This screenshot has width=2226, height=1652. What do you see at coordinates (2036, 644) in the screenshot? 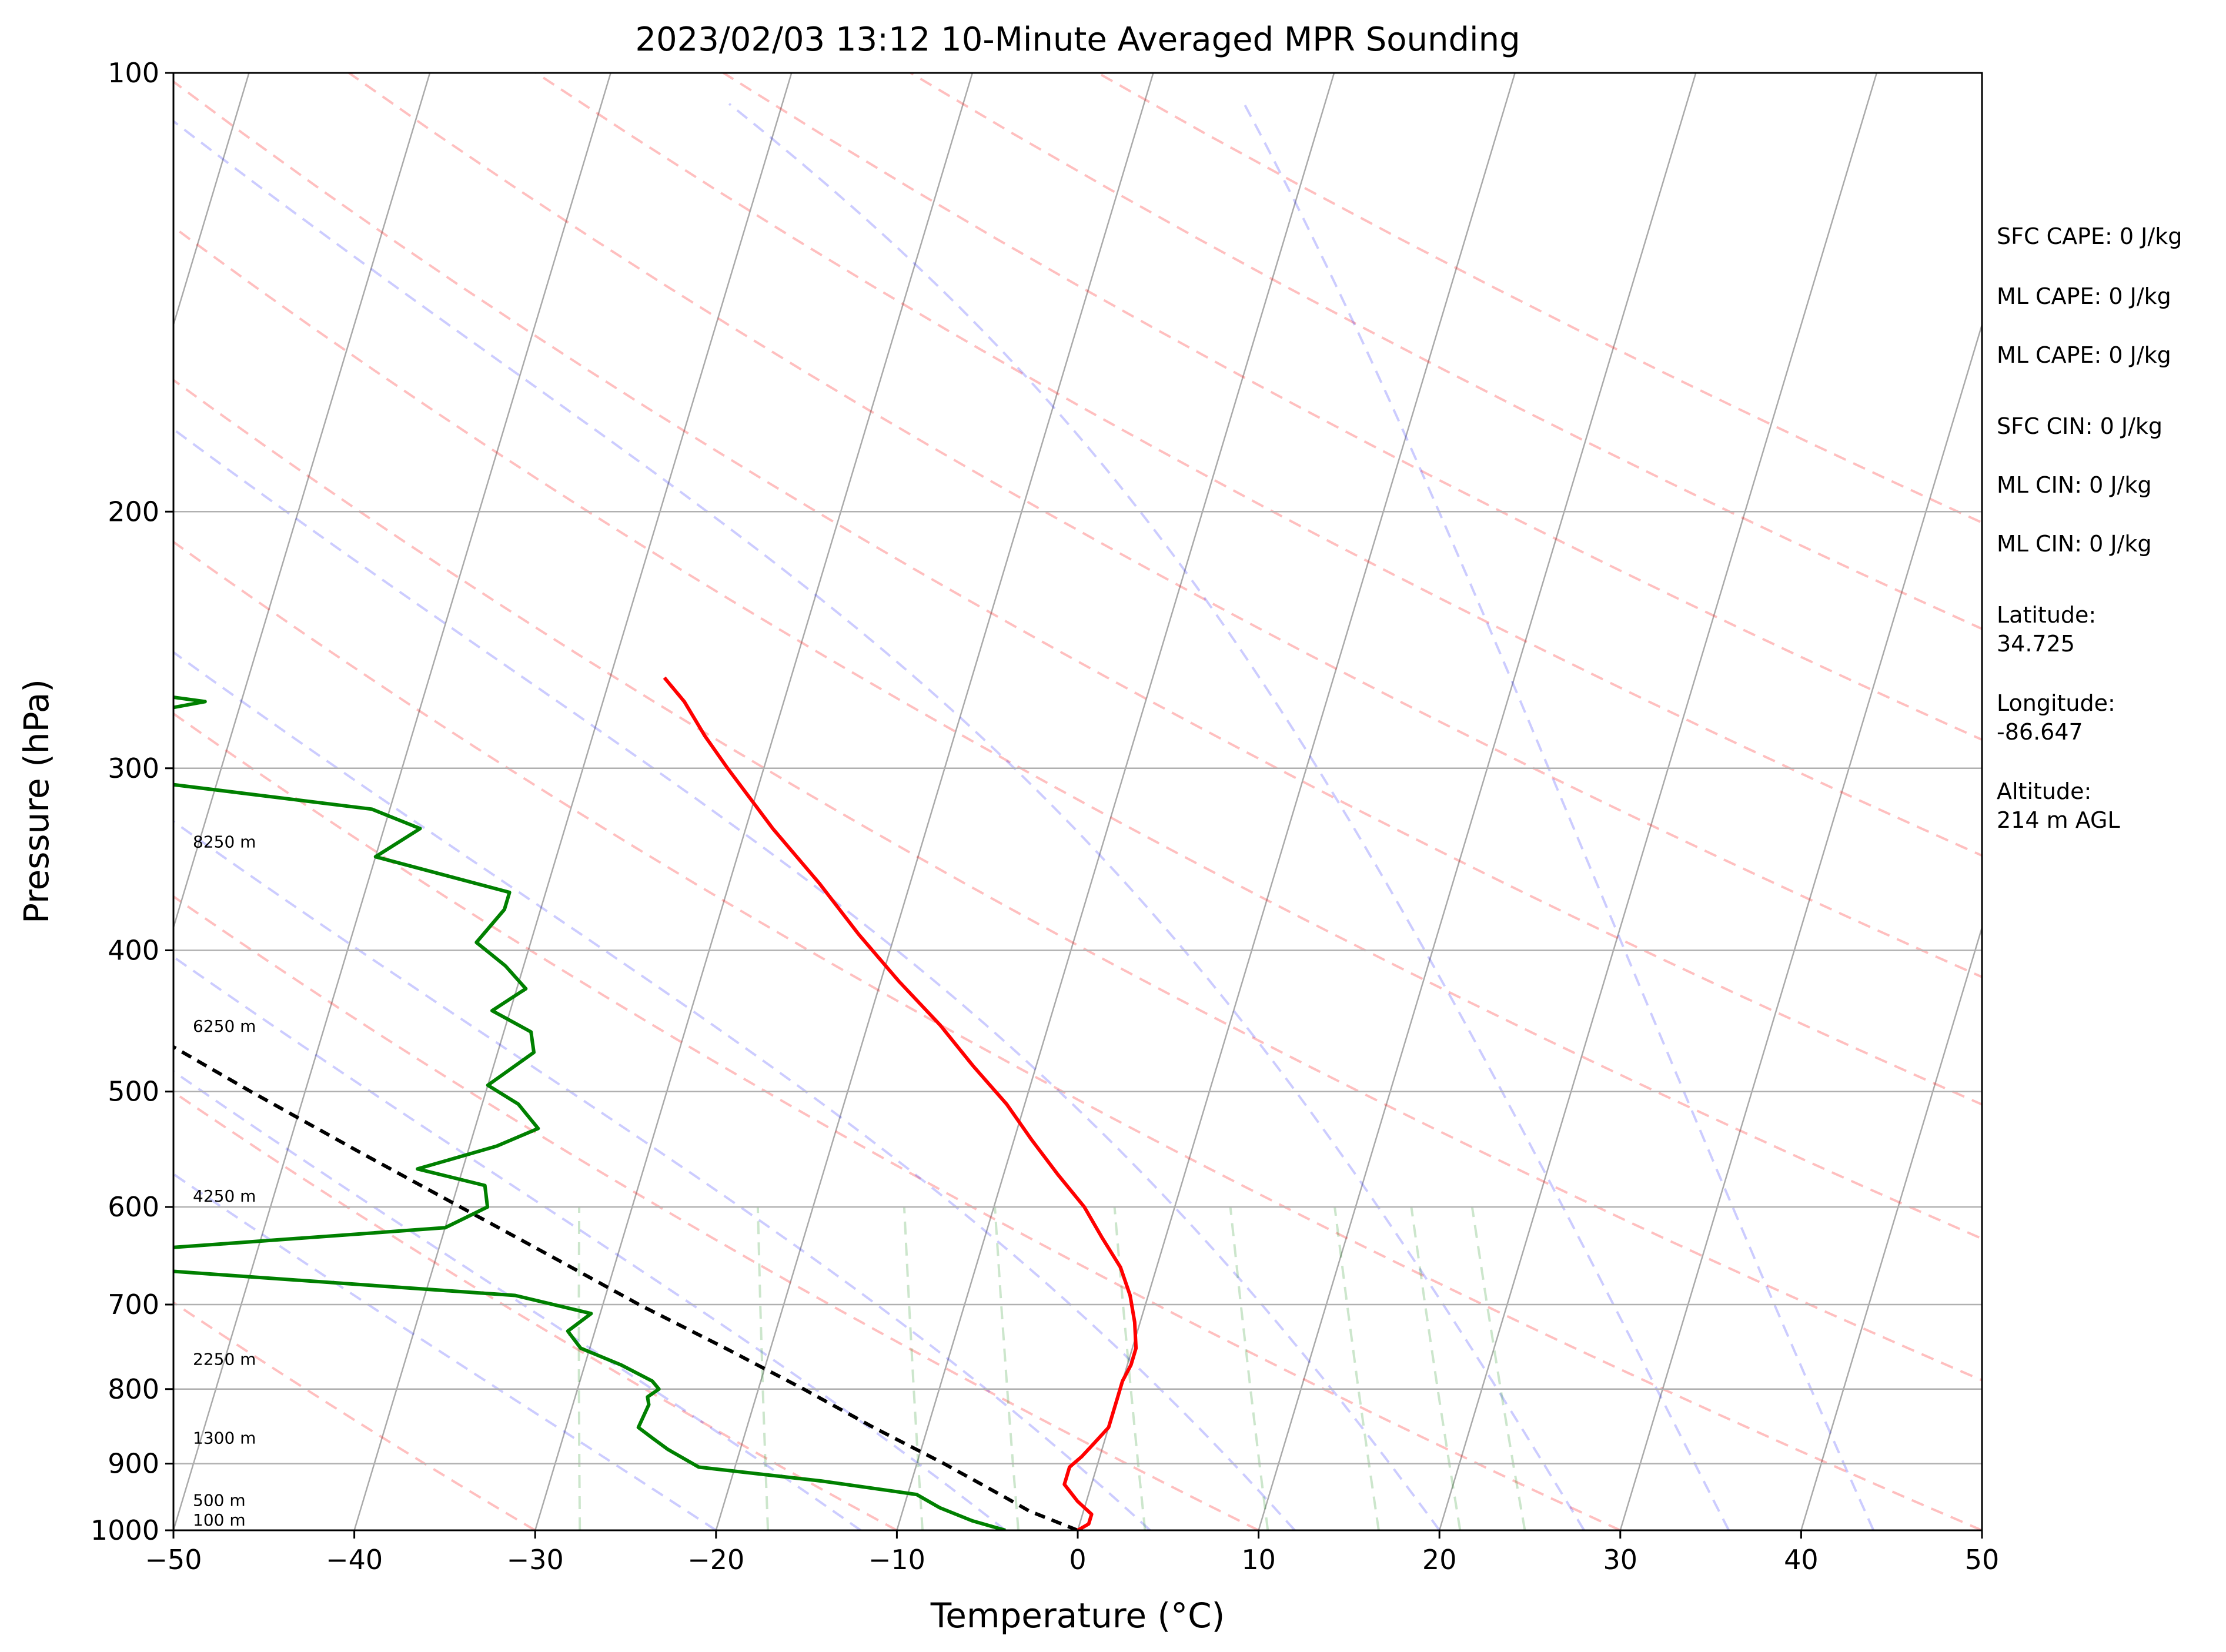
I see `latitude-value: 34.725` at bounding box center [2036, 644].